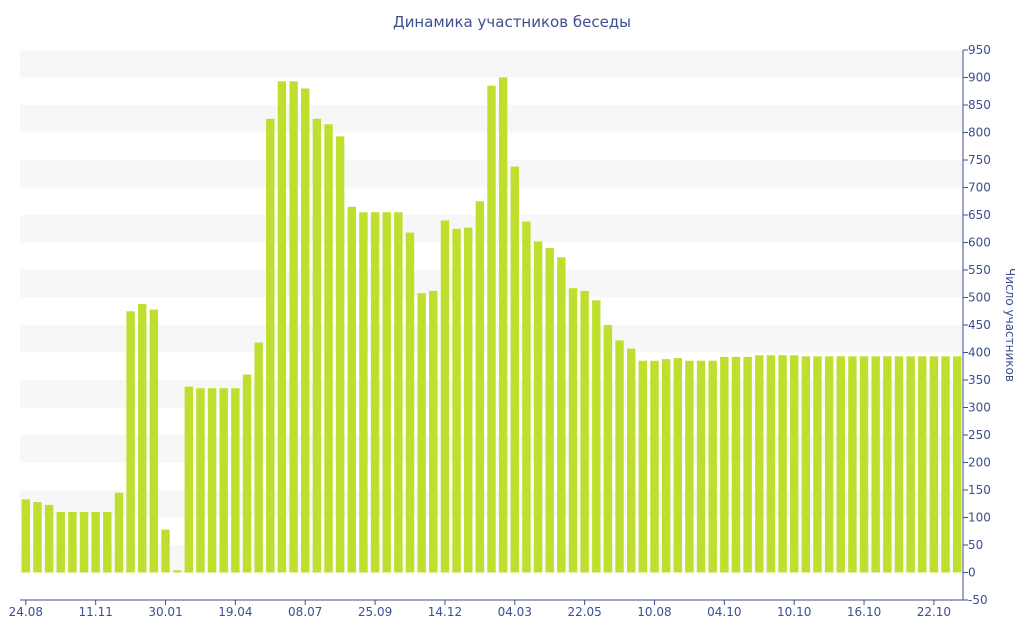  Describe the element at coordinates (979, 188) in the screenshot. I see `y-tick-label: 700` at that location.